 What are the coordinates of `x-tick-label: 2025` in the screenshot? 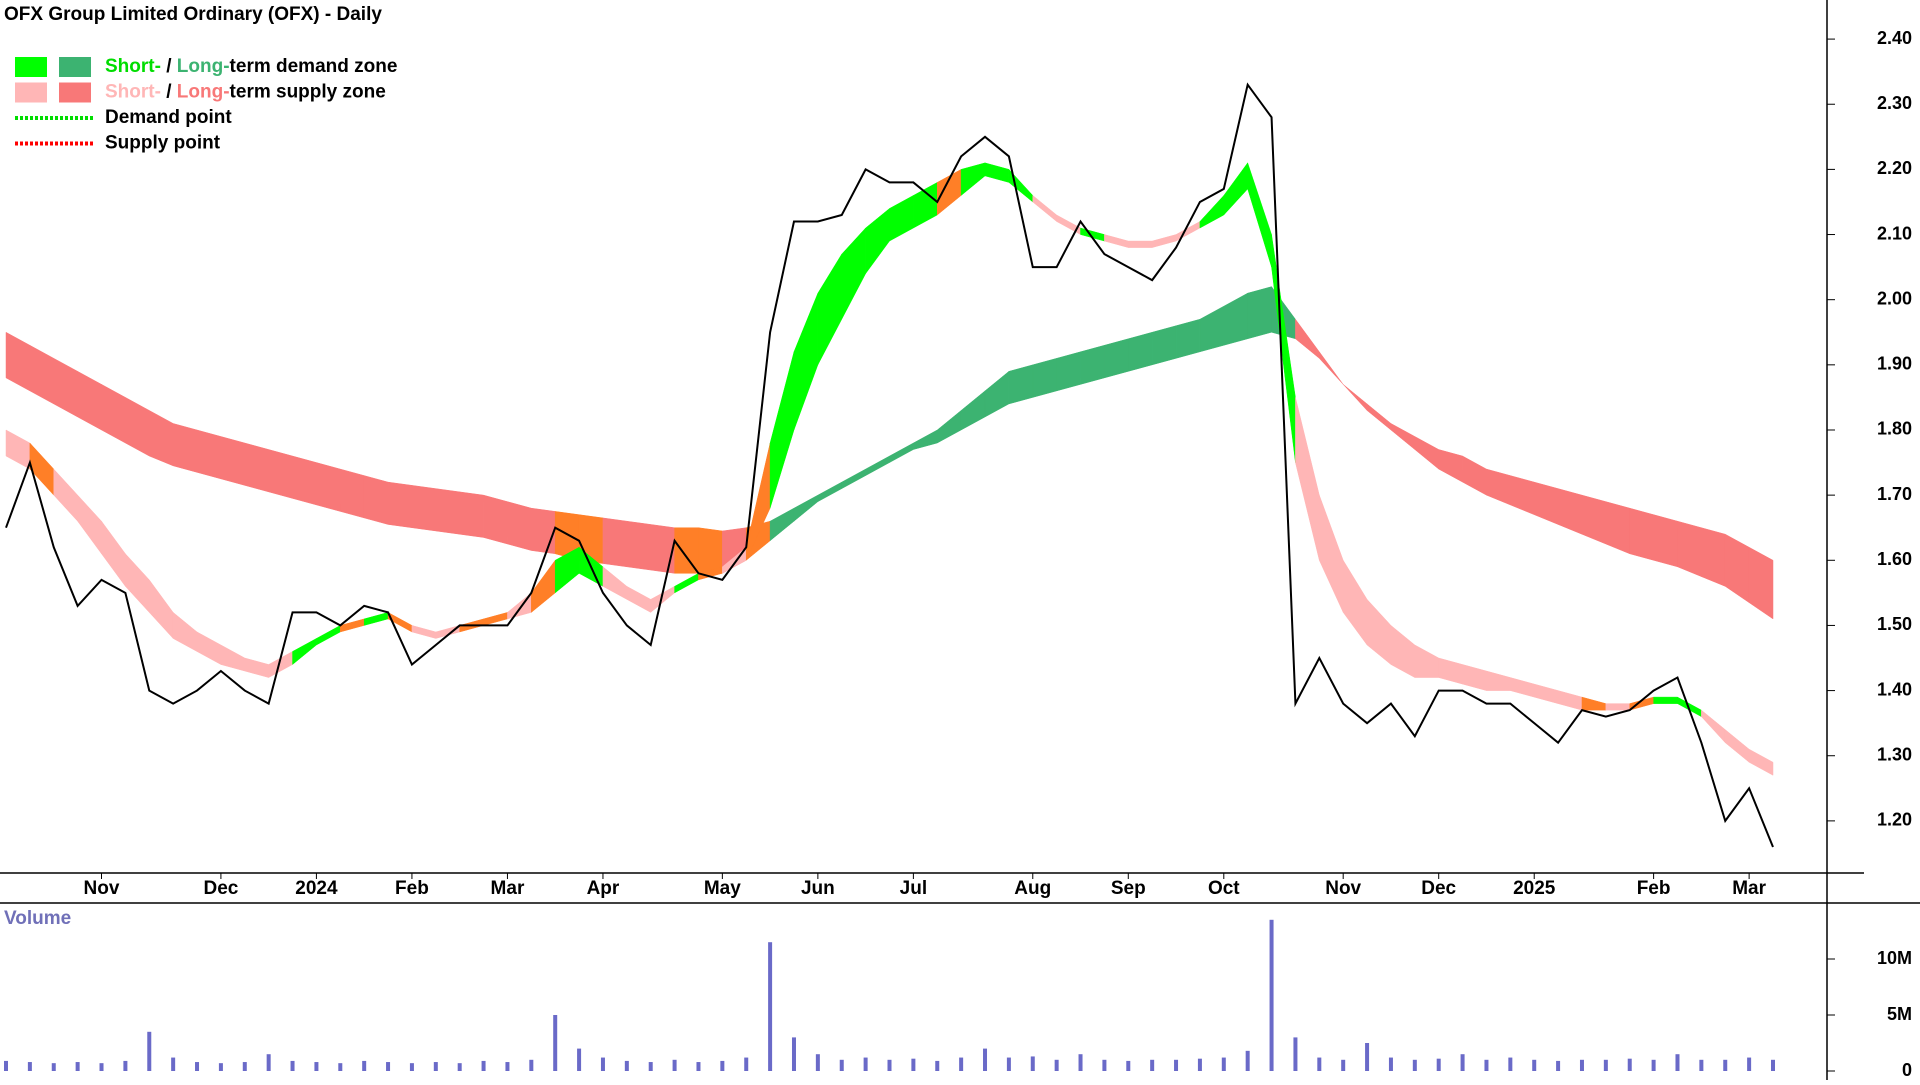 It's located at (1534, 888).